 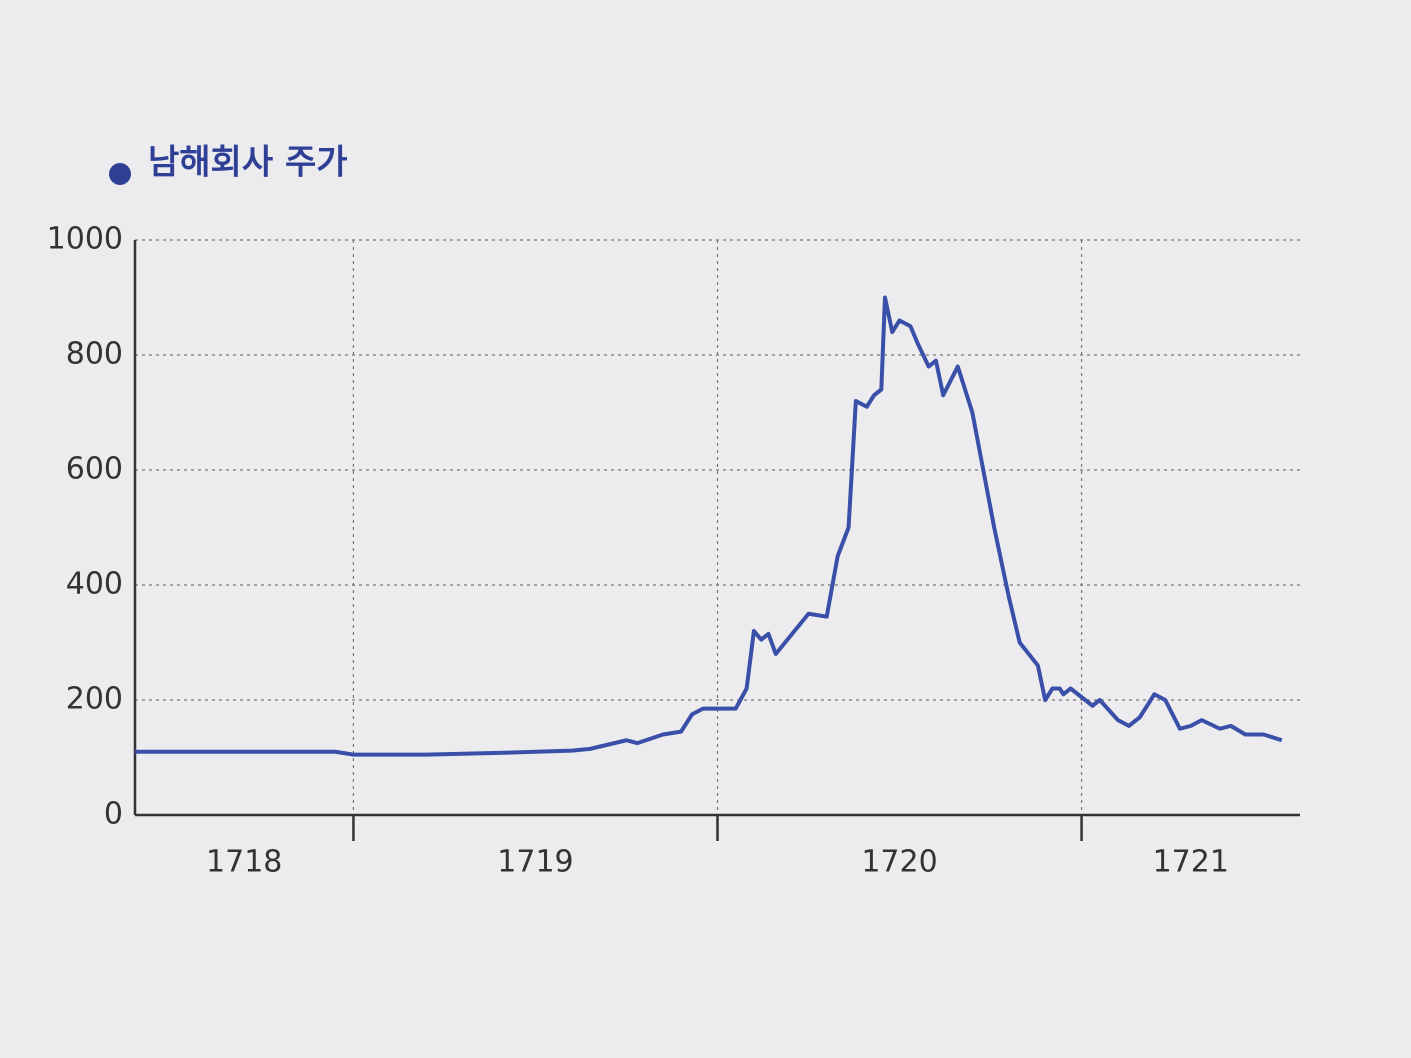 I want to click on y-tick-label: 0, so click(x=113, y=814).